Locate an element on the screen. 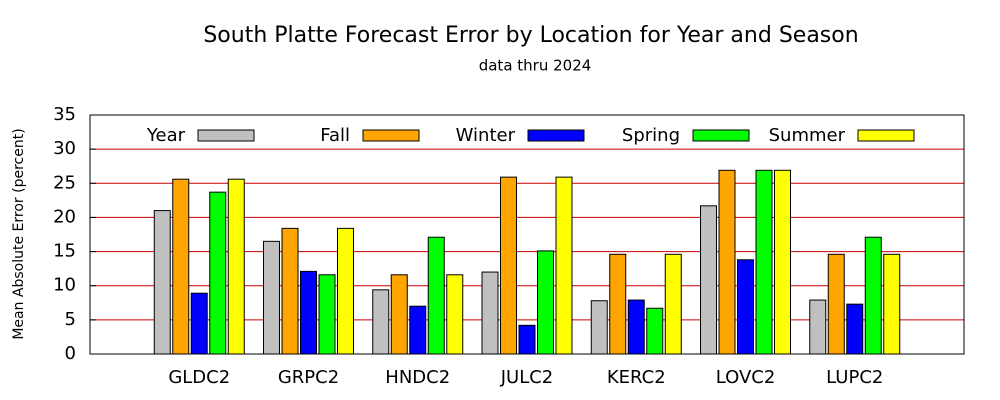 The height and width of the screenshot is (400, 1000). legend-label: Year is located at coordinates (166, 135).